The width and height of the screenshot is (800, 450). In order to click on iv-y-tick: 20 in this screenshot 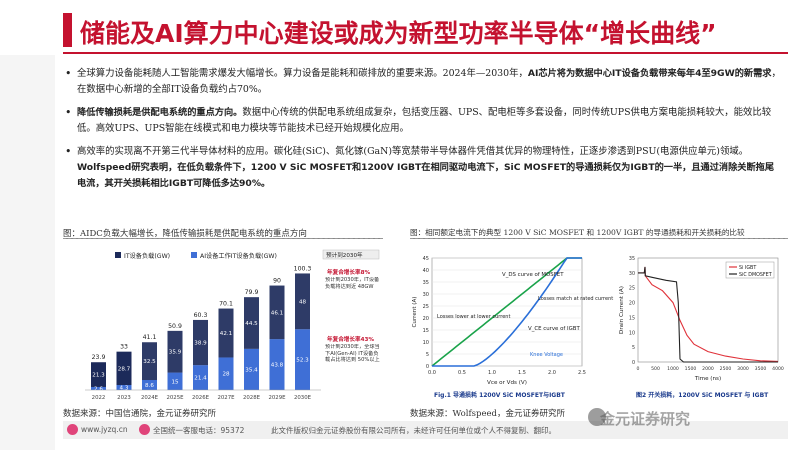, I will do `click(426, 319)`.